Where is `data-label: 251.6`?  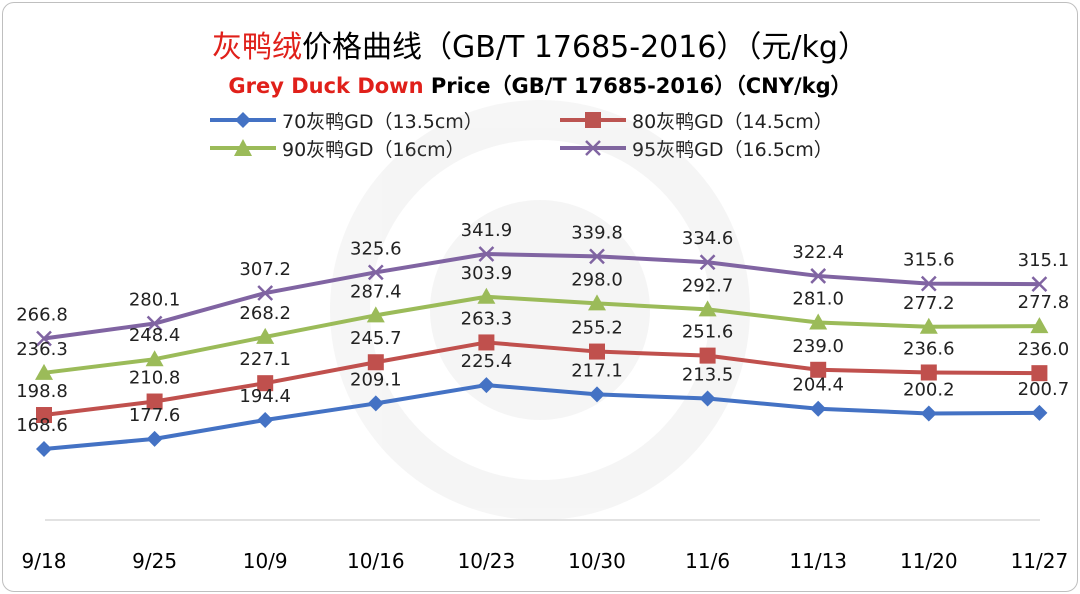 data-label: 251.6 is located at coordinates (708, 332).